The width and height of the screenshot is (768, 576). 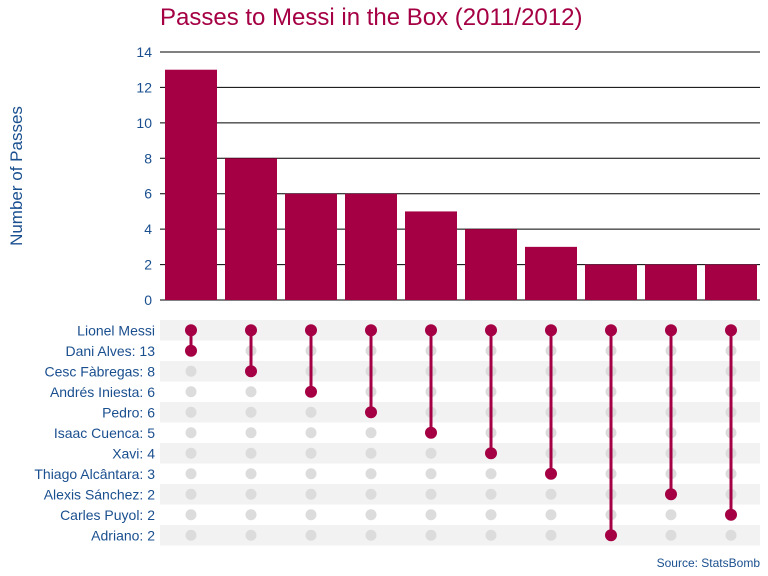 I want to click on set-label: Alexis Sánchez: 2, so click(x=99, y=494).